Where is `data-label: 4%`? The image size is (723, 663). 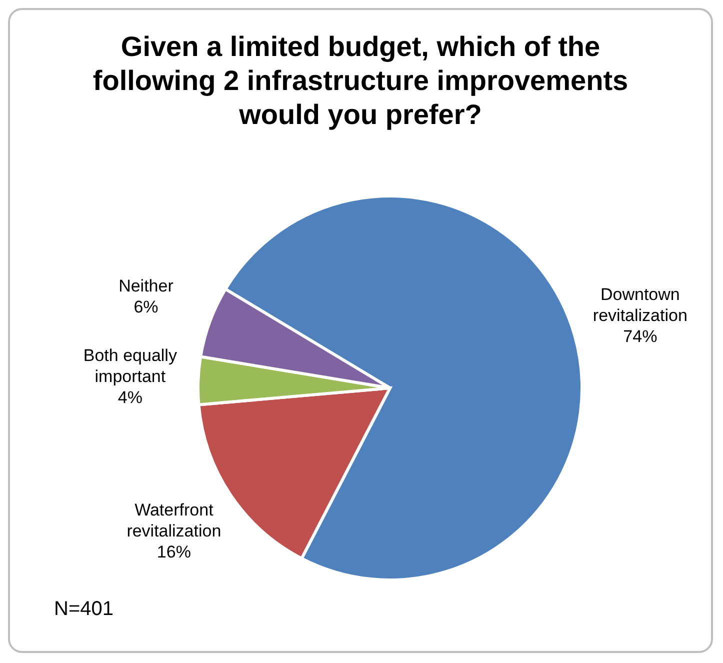
data-label: 4% is located at coordinates (130, 398).